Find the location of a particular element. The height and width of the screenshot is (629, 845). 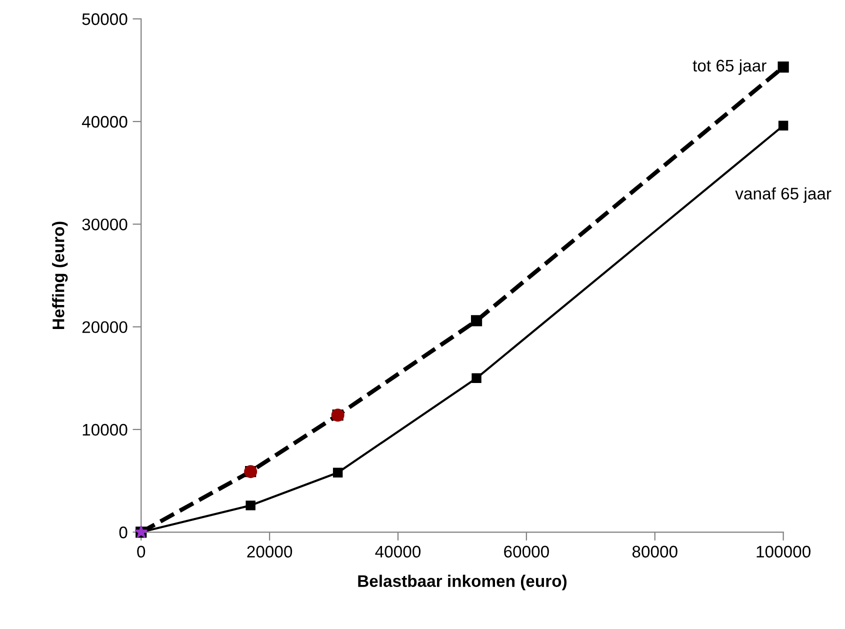

y-tick-label: 0 is located at coordinates (123, 532).